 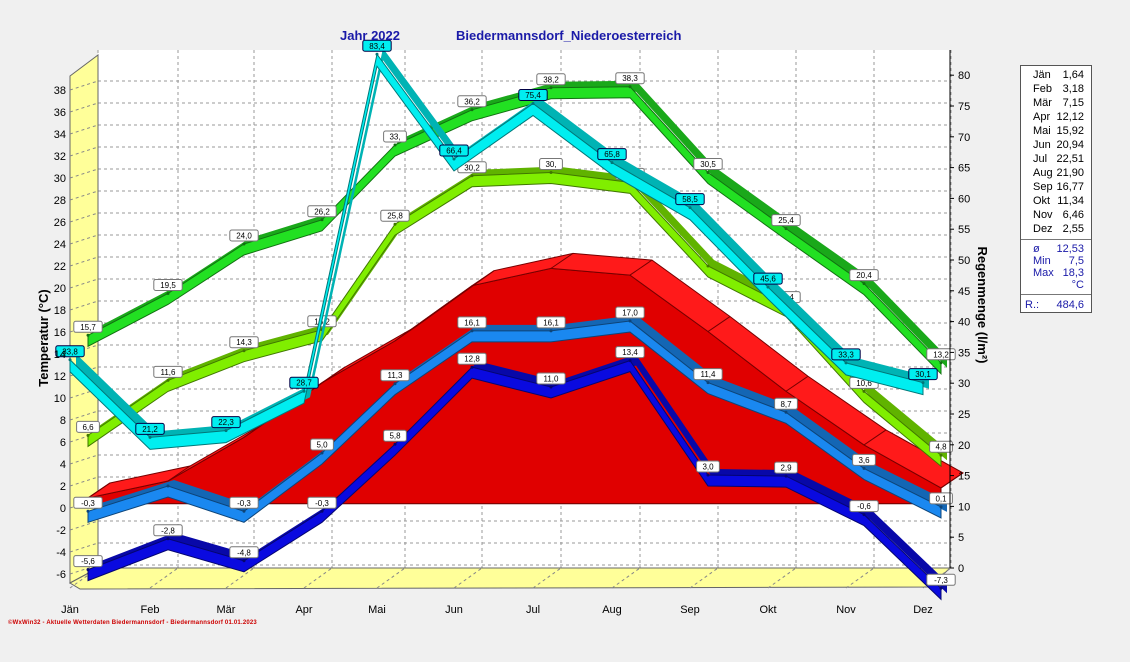 What do you see at coordinates (964, 199) in the screenshot?
I see `y2-tick-label: 60` at bounding box center [964, 199].